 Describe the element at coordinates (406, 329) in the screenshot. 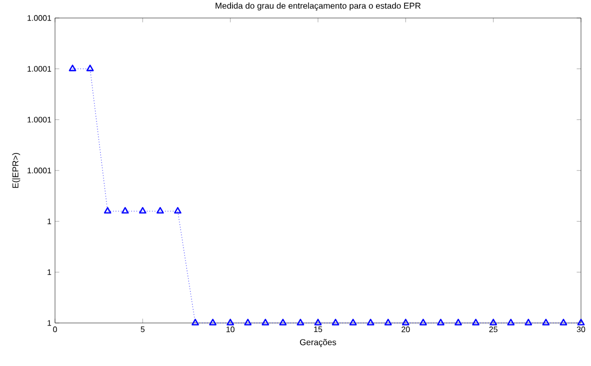

I see `x-tick-label: 20` at that location.